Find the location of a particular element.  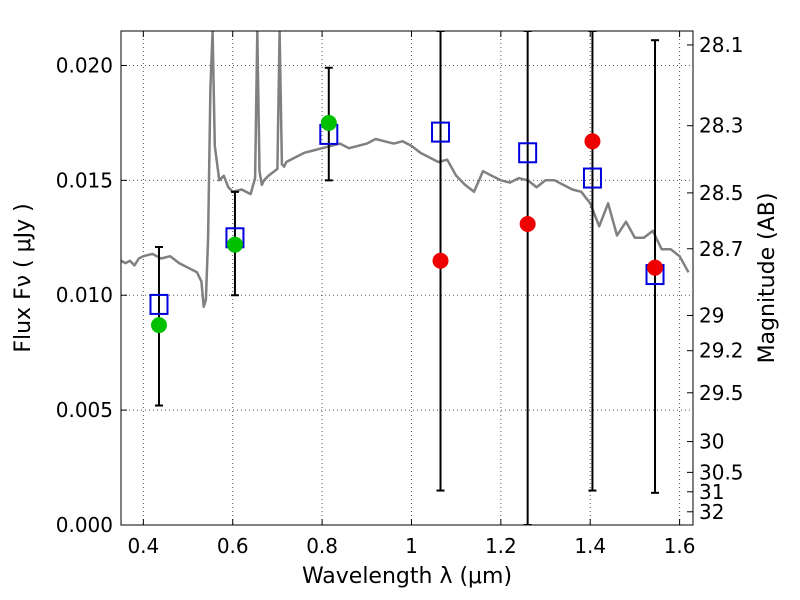

magnitude-tick-label: 32 is located at coordinates (711, 512).